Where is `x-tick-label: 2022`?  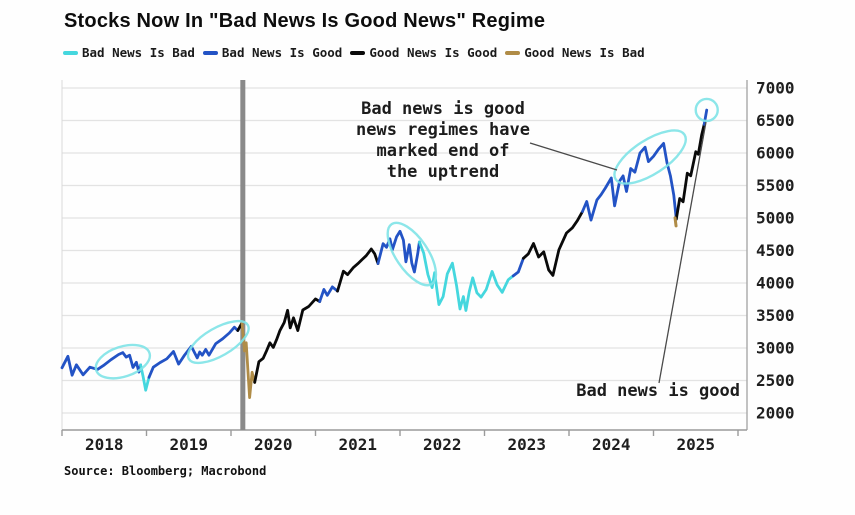 x-tick-label: 2022 is located at coordinates (442, 444).